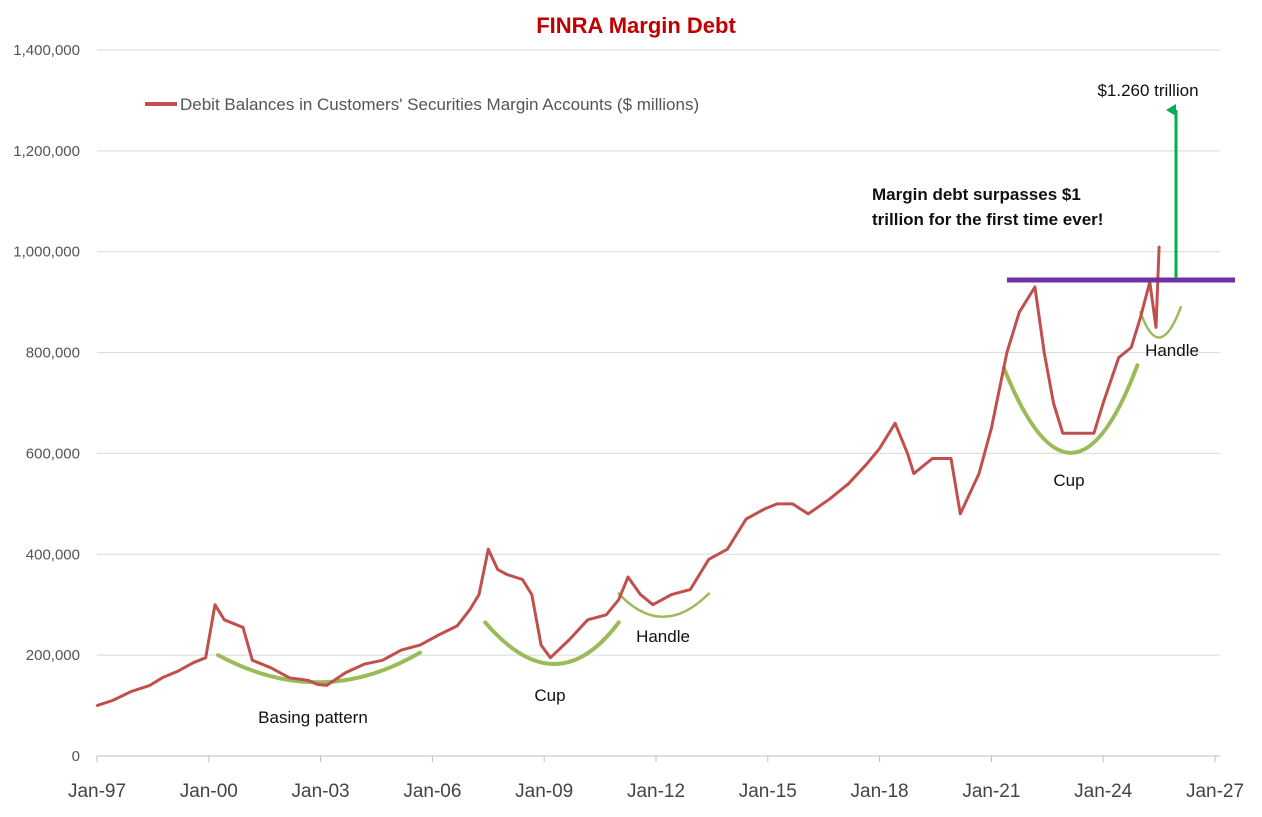 This screenshot has width=1262, height=817. What do you see at coordinates (313, 717) in the screenshot?
I see `annotation-basing-pattern: Basing pattern` at bounding box center [313, 717].